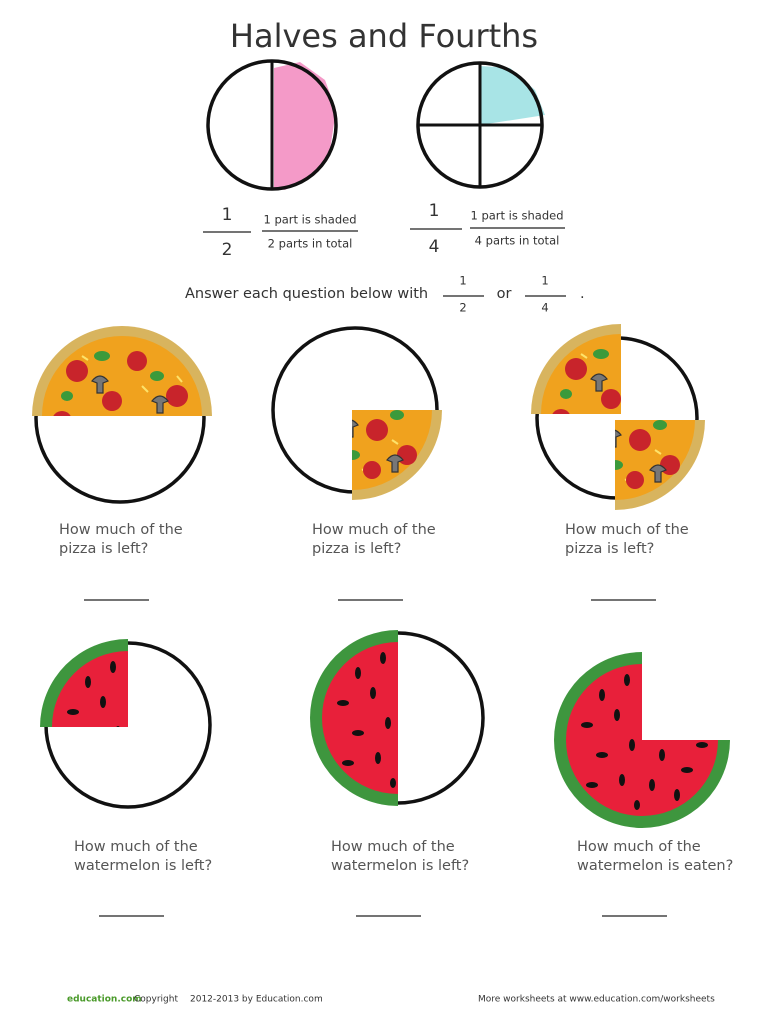  I want to click on logo: education.com, so click(104, 1000).